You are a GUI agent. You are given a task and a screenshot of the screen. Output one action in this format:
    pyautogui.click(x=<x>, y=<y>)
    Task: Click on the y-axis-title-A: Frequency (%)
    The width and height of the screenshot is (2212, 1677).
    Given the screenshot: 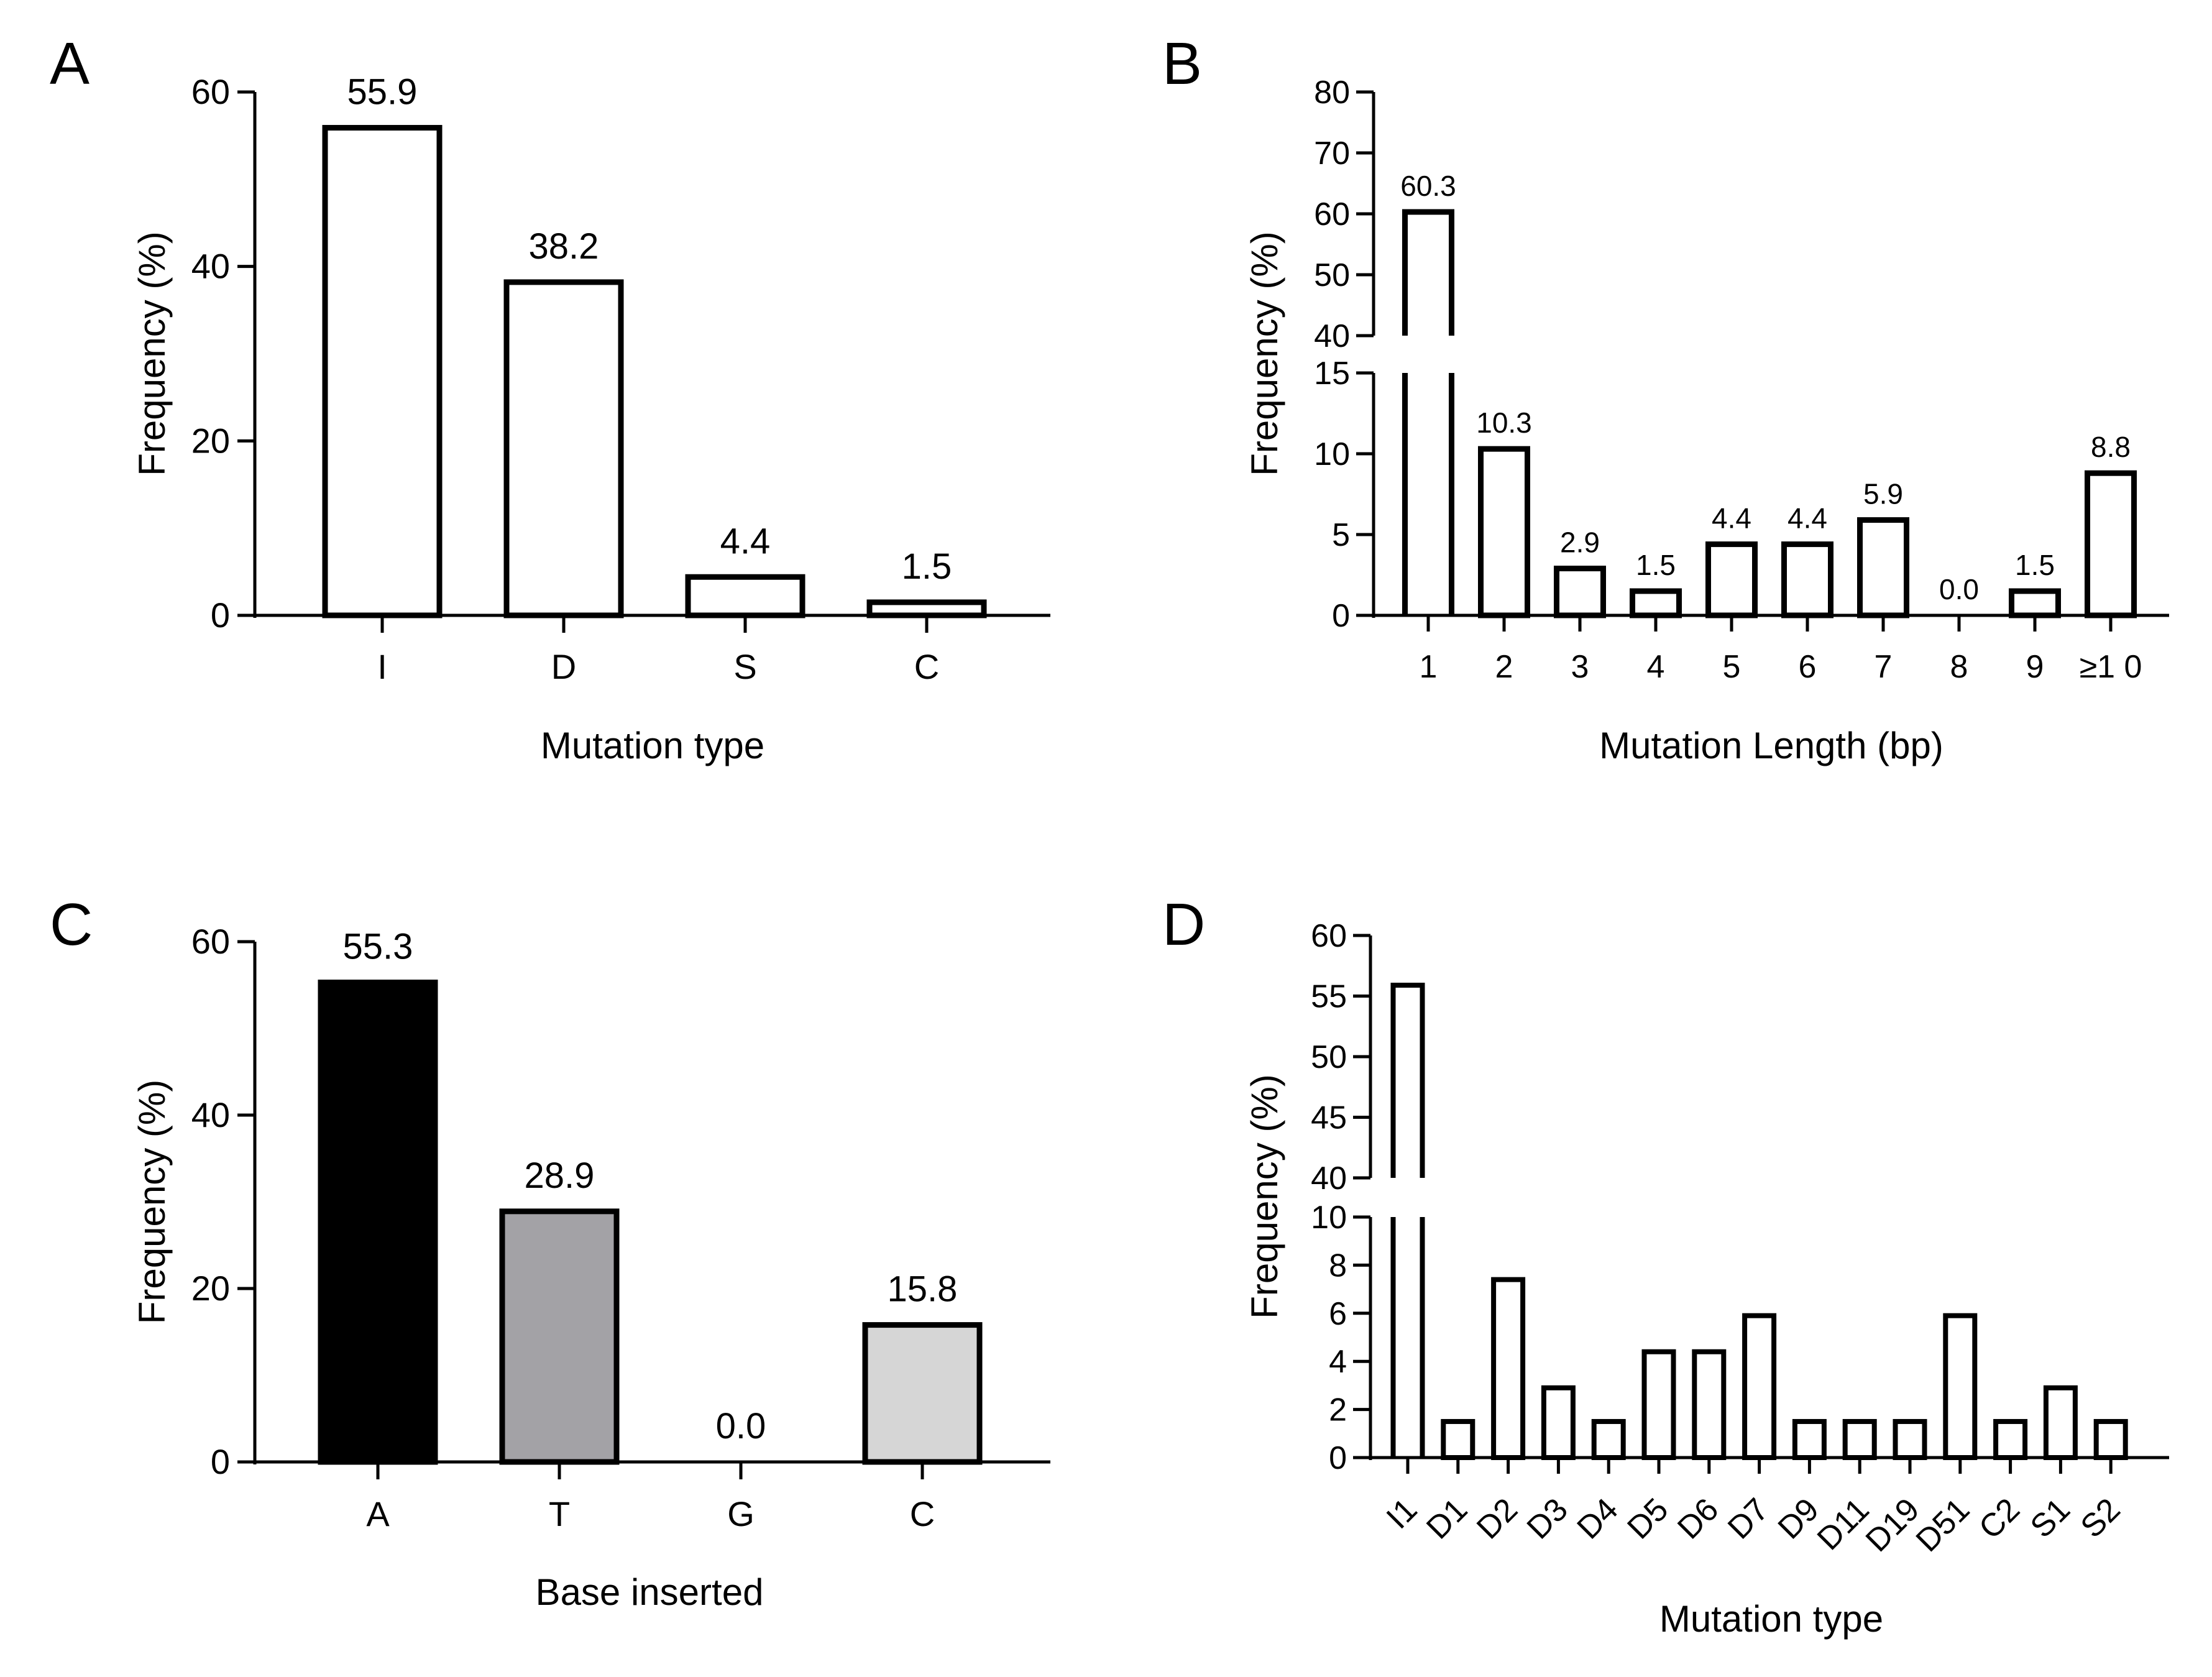 What is the action you would take?
    pyautogui.click(x=152, y=354)
    